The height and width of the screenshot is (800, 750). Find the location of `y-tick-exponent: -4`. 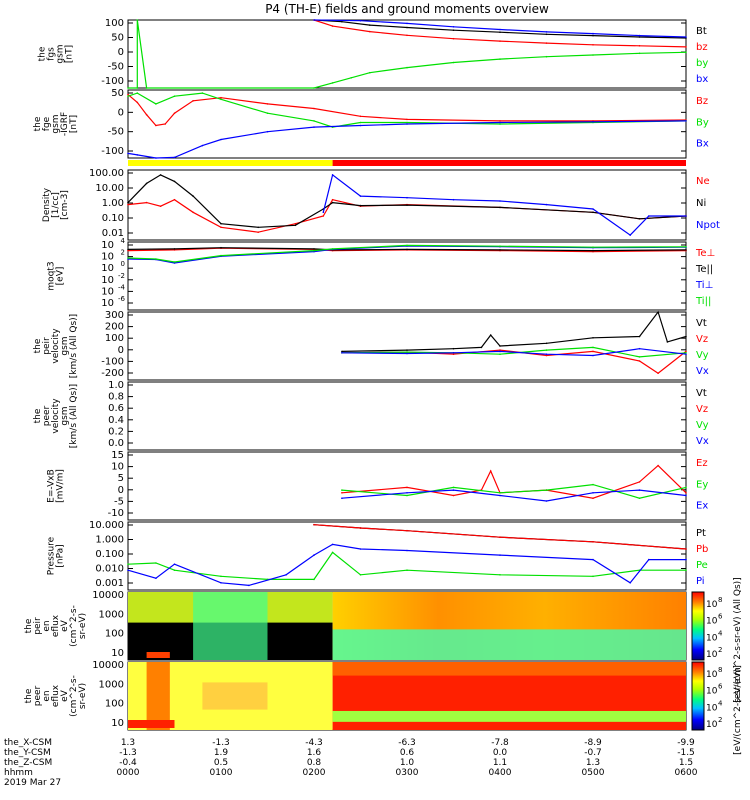

y-tick-exponent: -4 is located at coordinates (122, 287).